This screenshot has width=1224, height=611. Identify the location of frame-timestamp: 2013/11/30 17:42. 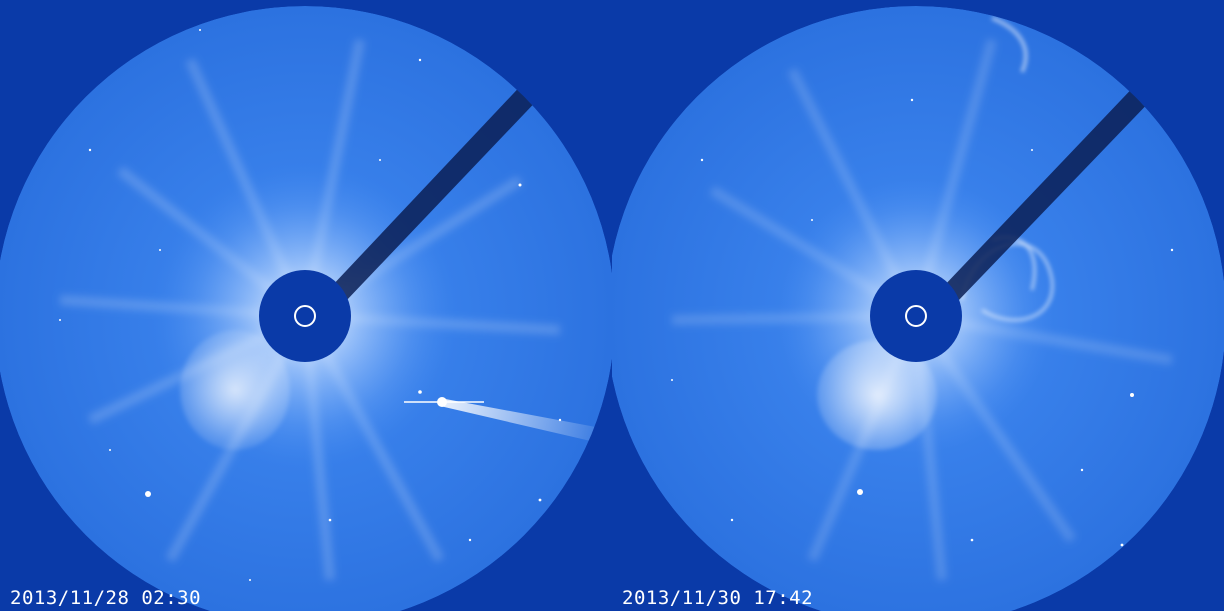
(718, 598).